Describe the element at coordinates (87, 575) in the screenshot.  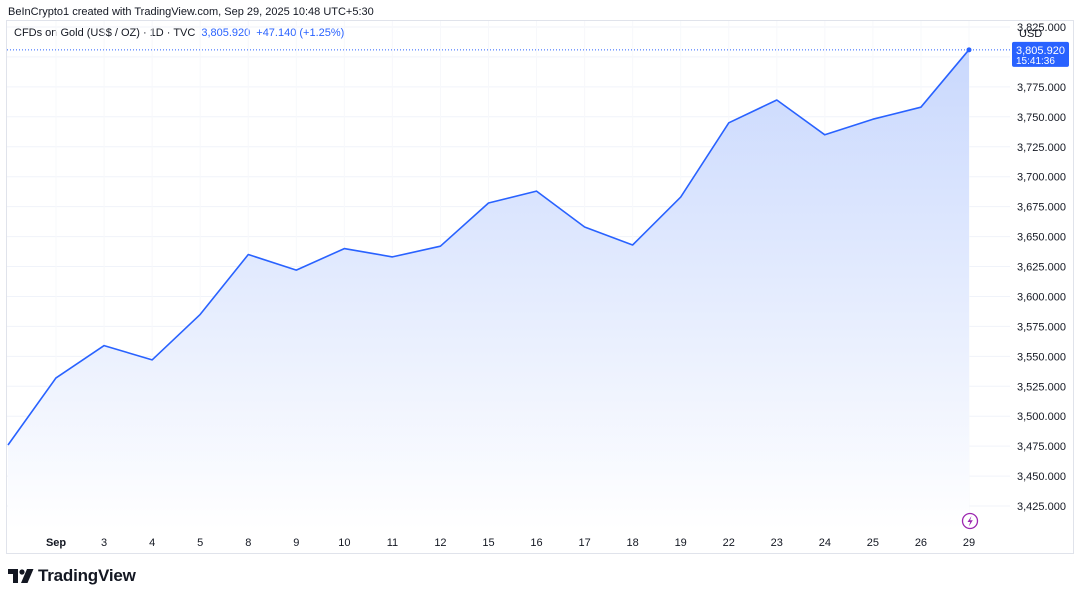
I see `tradingview-logo-text: TradingView` at that location.